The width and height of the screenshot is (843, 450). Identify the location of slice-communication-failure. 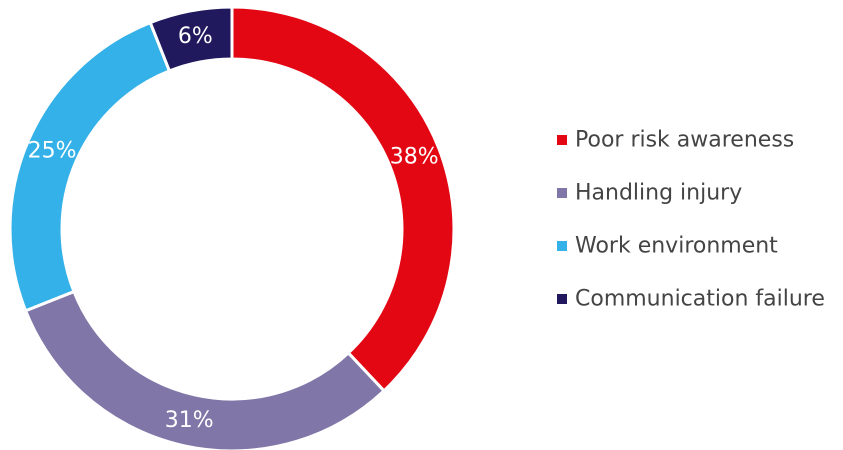
(191, 39).